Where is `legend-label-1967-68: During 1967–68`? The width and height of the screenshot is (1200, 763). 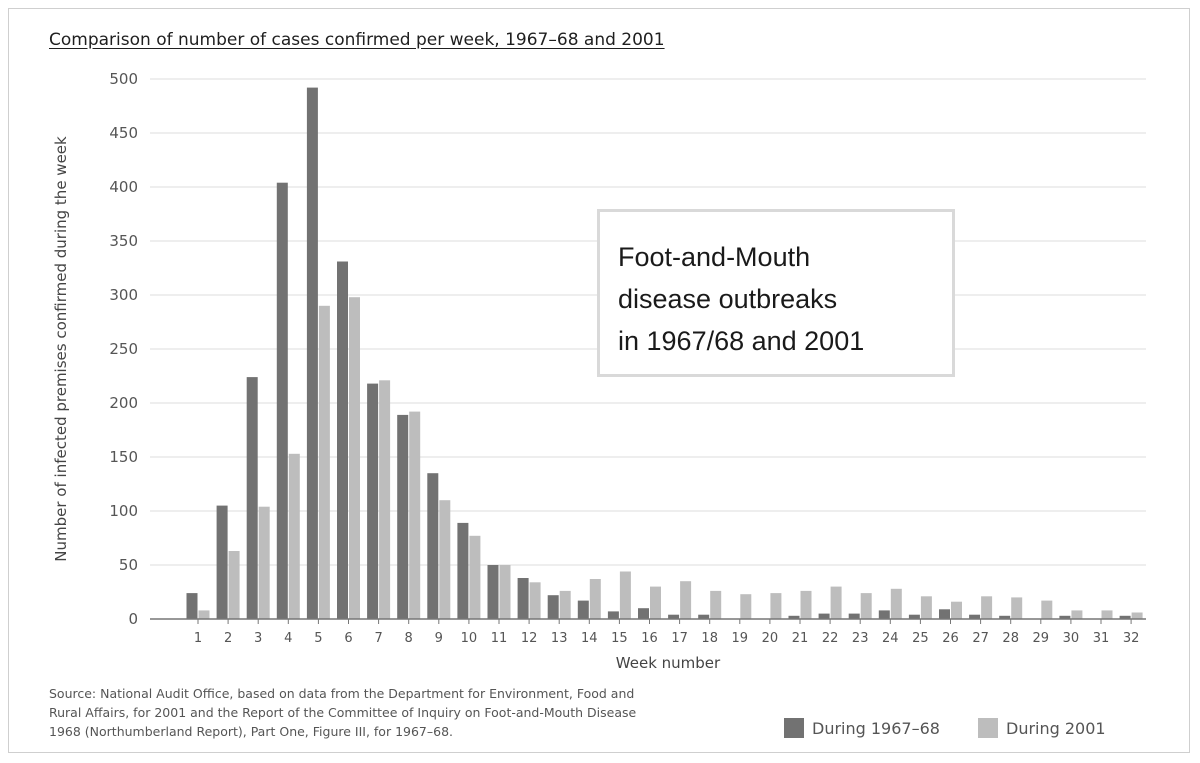
legend-label-1967-68: During 1967–68 is located at coordinates (876, 728).